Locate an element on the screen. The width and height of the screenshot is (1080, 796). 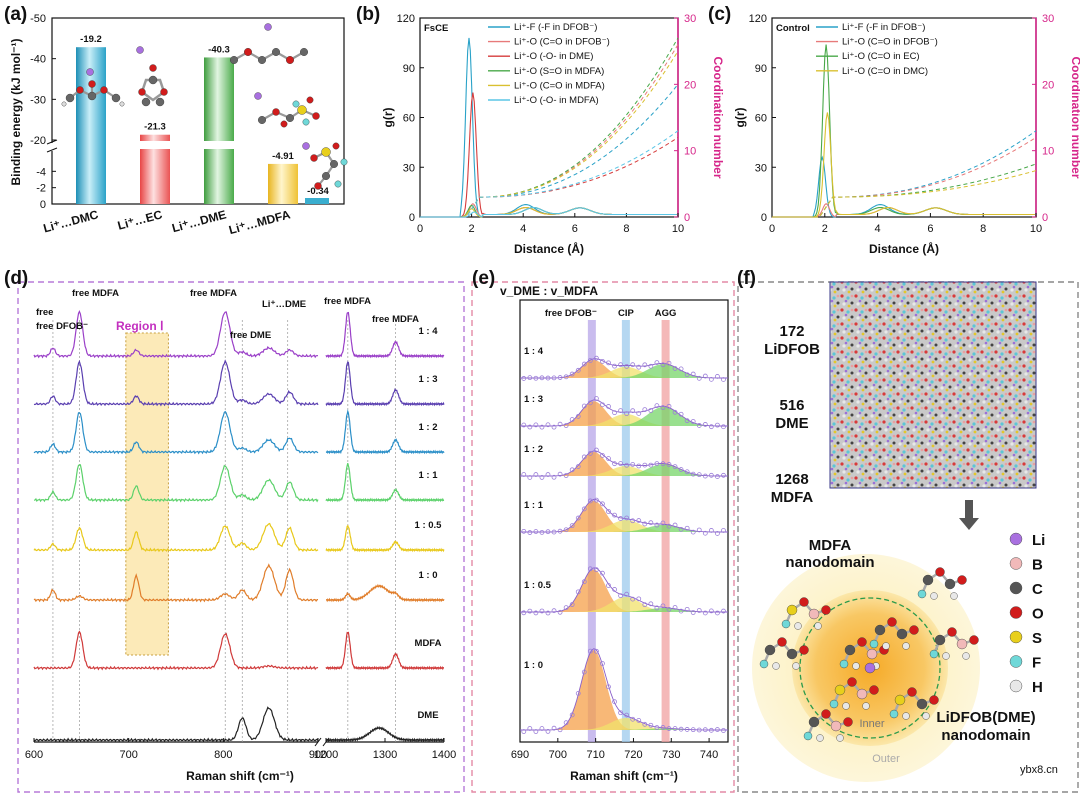
series-label: 1 : 0.5 is located at coordinates (429, 525).